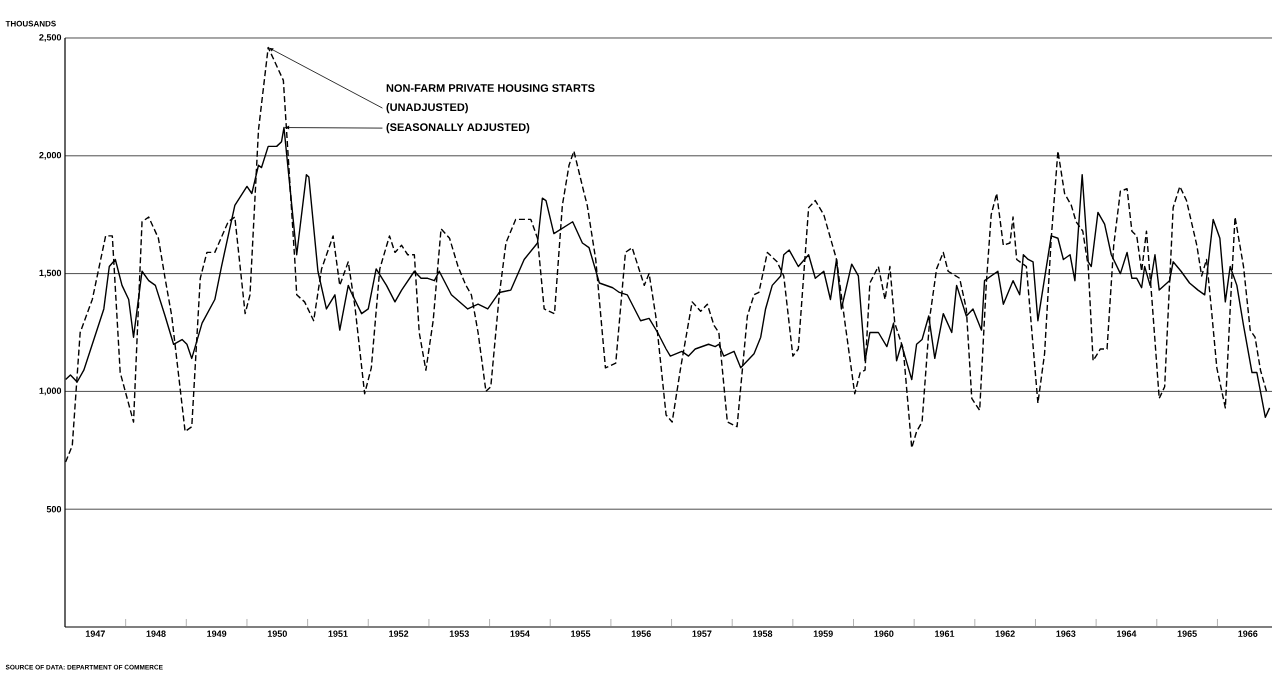 This screenshot has height=675, width=1274. I want to click on y-axis-title: THOUSANDS, so click(30, 23).